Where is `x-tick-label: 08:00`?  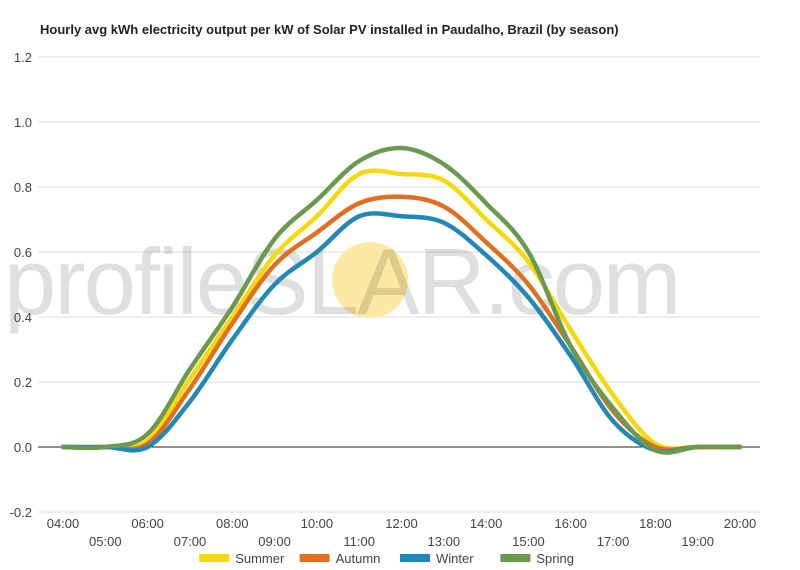 x-tick-label: 08:00 is located at coordinates (232, 523).